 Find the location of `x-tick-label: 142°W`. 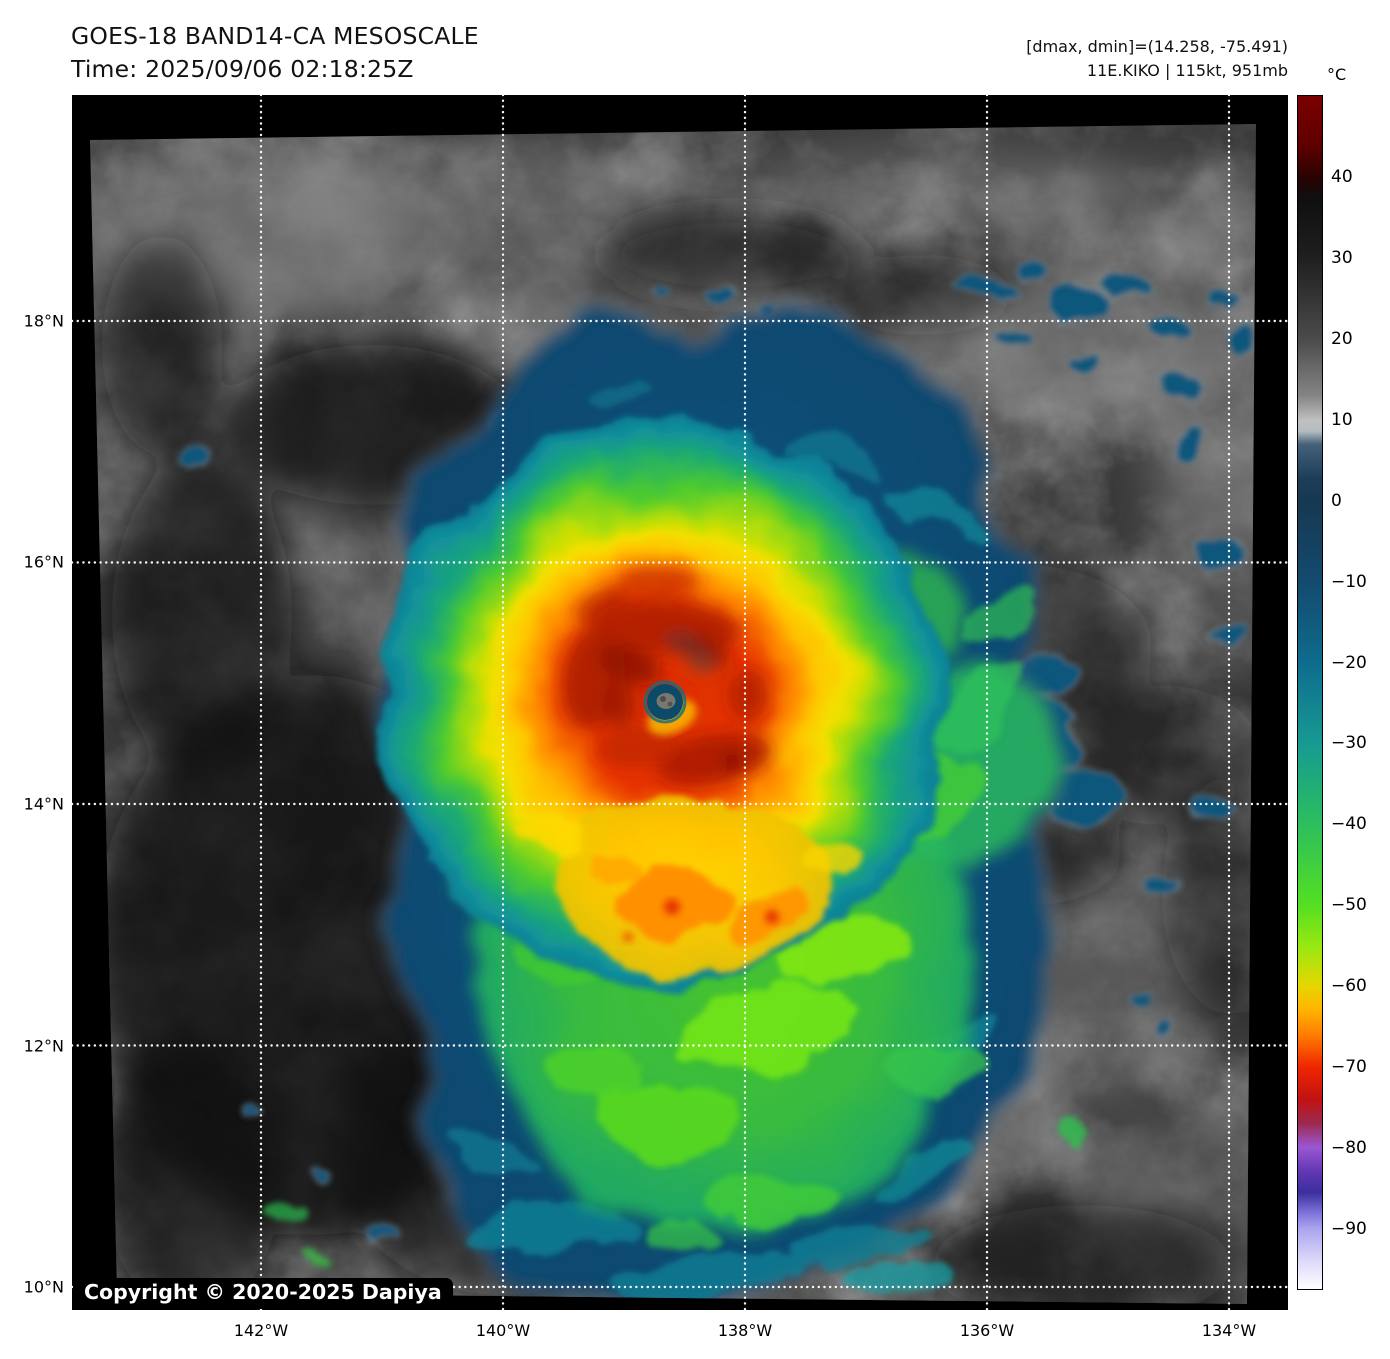

x-tick-label: 142°W is located at coordinates (261, 1330).